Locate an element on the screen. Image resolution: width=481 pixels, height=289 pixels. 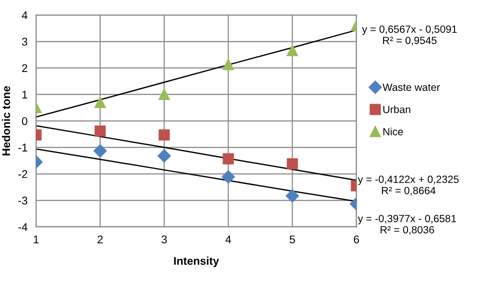
y-tick-label: -2 is located at coordinates (23, 174).